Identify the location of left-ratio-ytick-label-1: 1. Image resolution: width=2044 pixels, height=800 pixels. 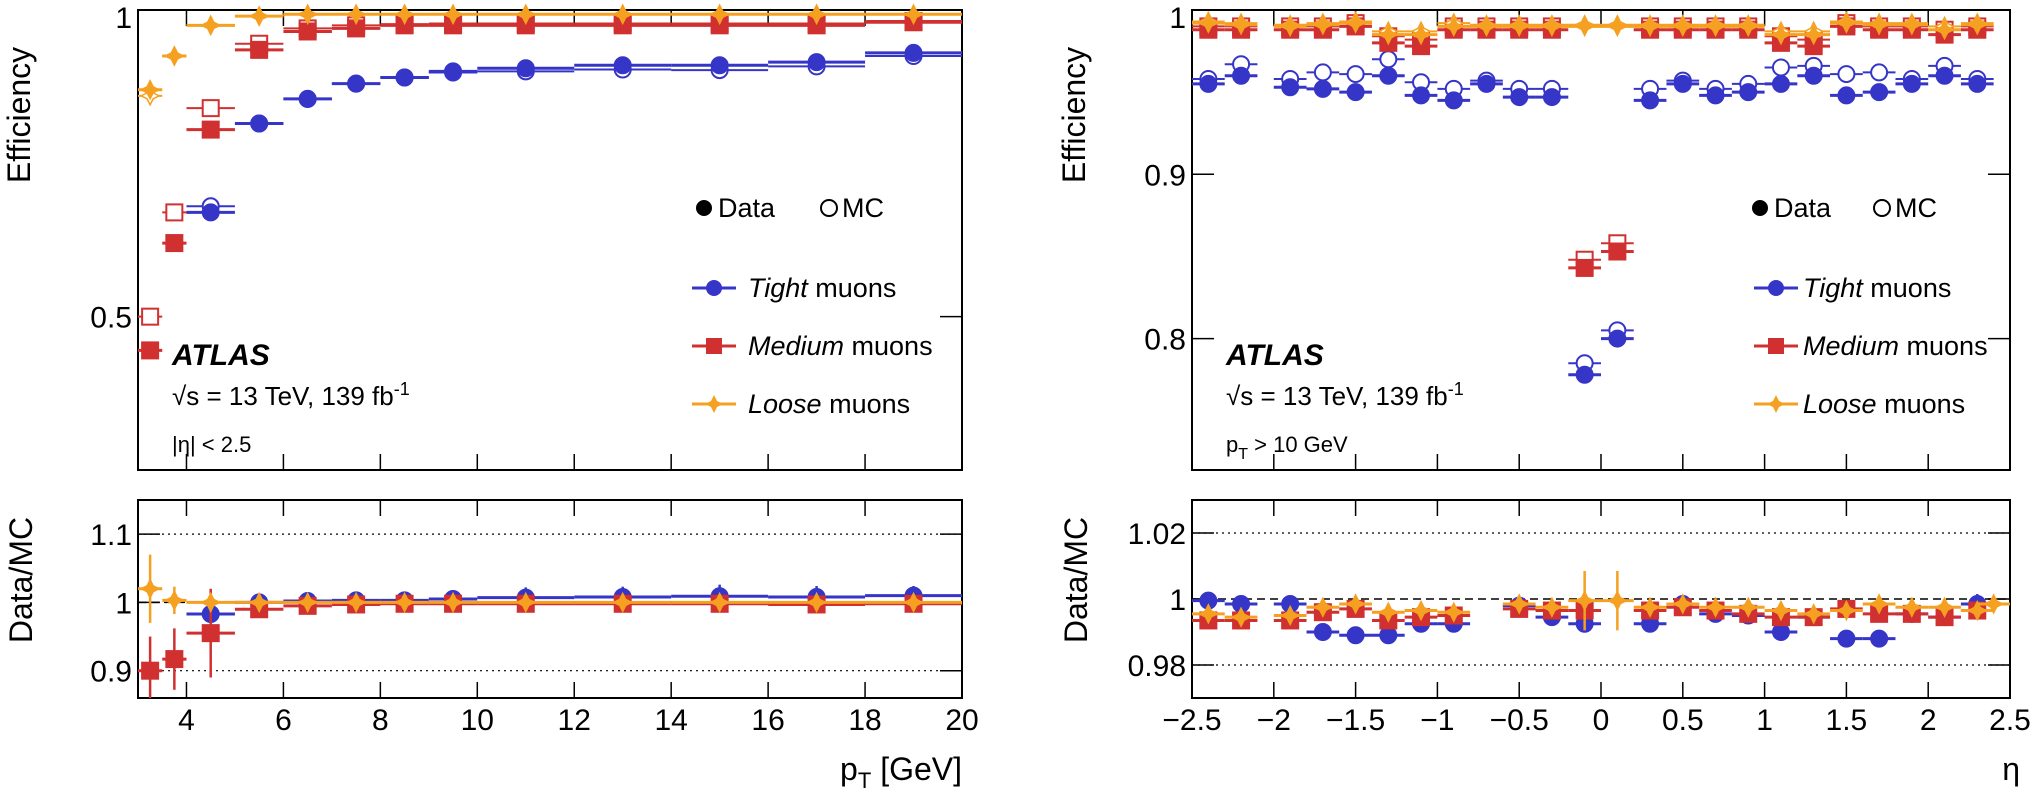
(123, 603).